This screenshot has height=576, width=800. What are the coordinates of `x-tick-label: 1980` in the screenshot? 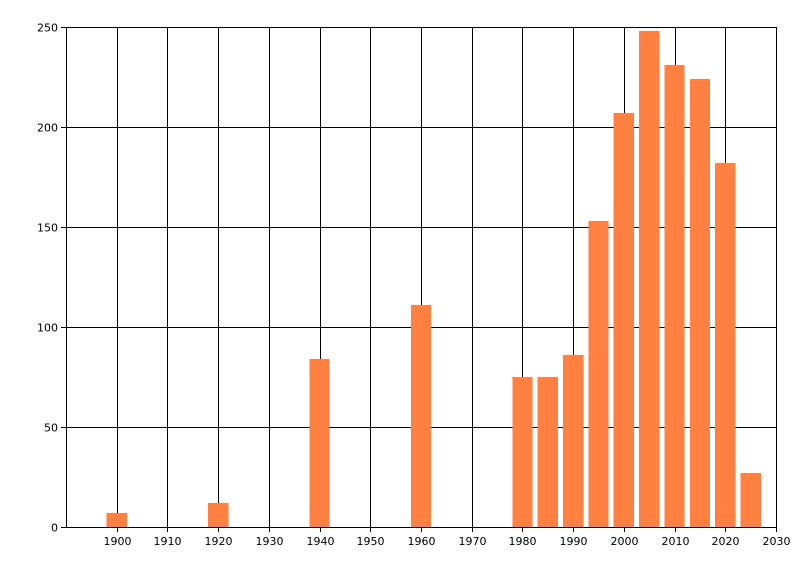 It's located at (523, 541).